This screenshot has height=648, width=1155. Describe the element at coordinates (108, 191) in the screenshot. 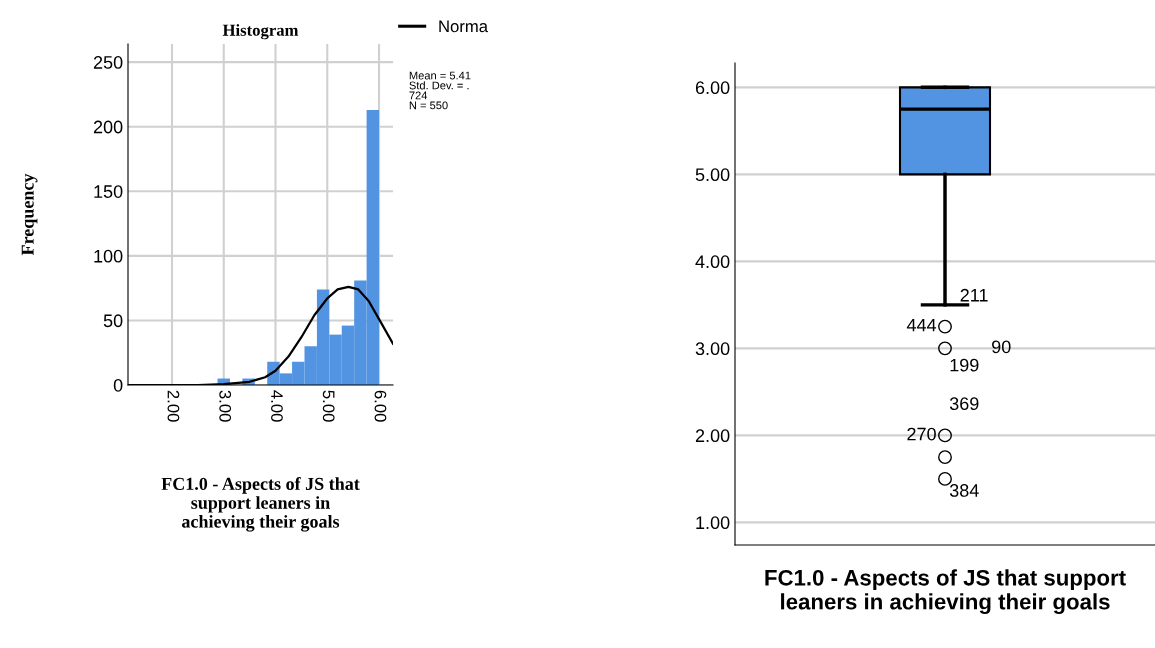

I see `y-tick-label: 150` at that location.